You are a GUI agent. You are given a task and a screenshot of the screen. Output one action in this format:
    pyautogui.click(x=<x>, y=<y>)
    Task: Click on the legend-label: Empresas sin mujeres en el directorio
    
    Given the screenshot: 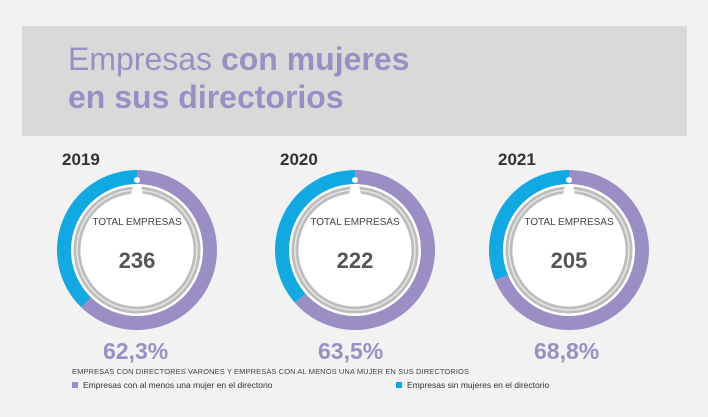 What is the action you would take?
    pyautogui.click(x=478, y=385)
    